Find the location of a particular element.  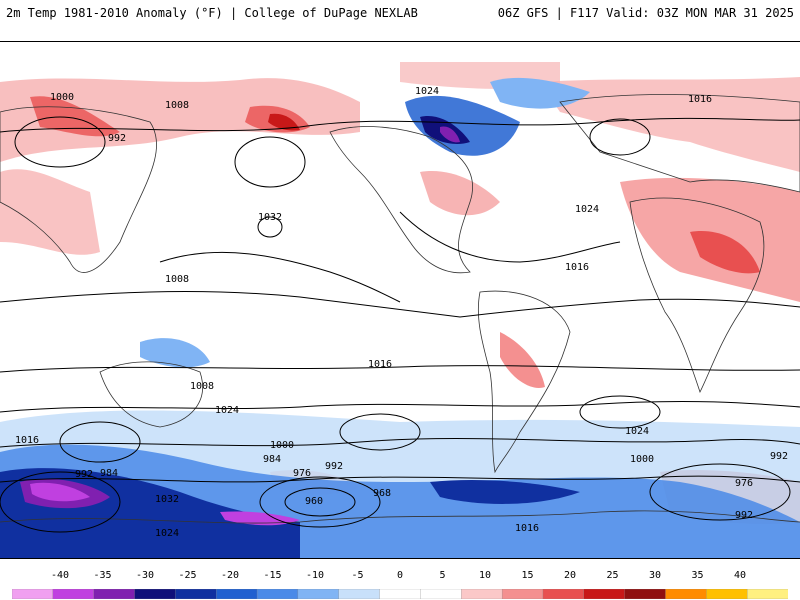

isobar-label: 960 is located at coordinates (314, 501).